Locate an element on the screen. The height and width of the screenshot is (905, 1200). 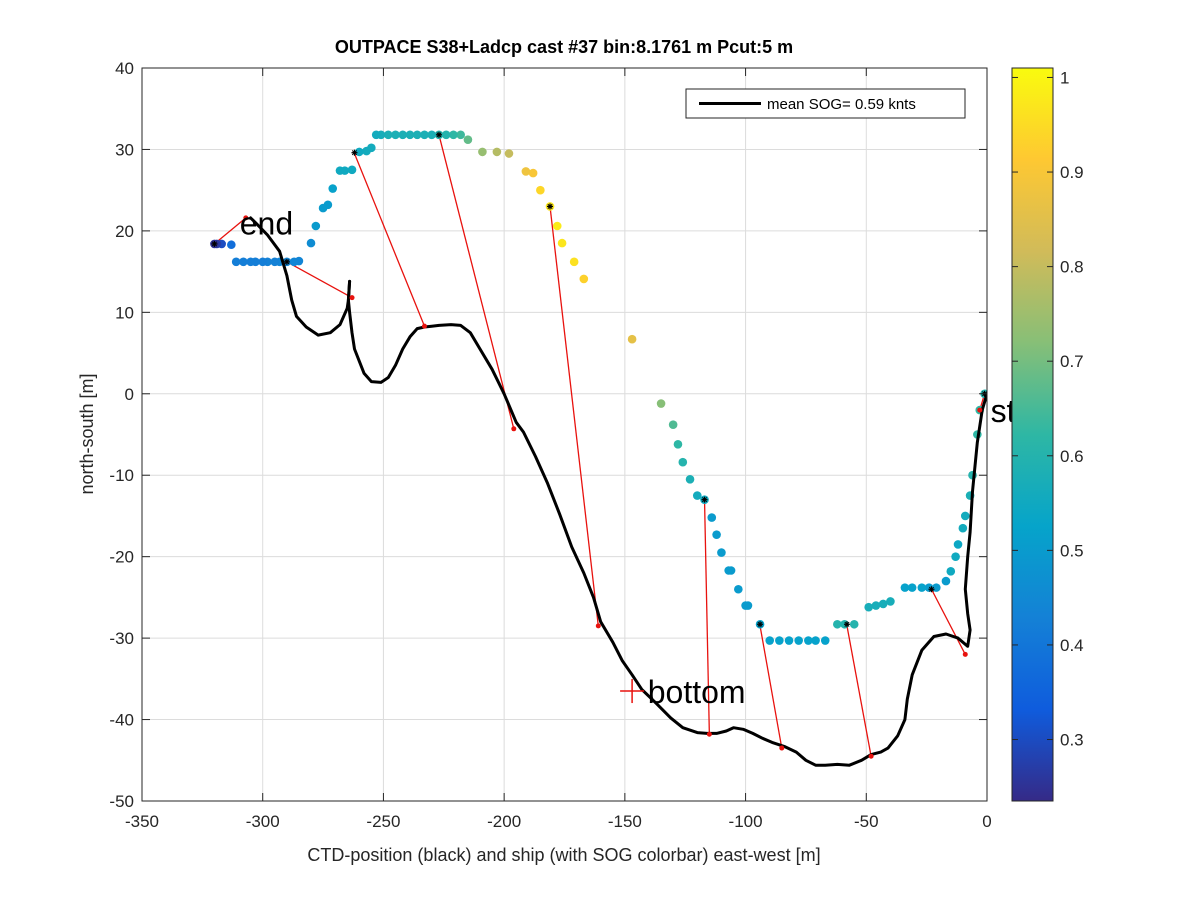
colorbar-tick-label: 0.8 is located at coordinates (1072, 267).